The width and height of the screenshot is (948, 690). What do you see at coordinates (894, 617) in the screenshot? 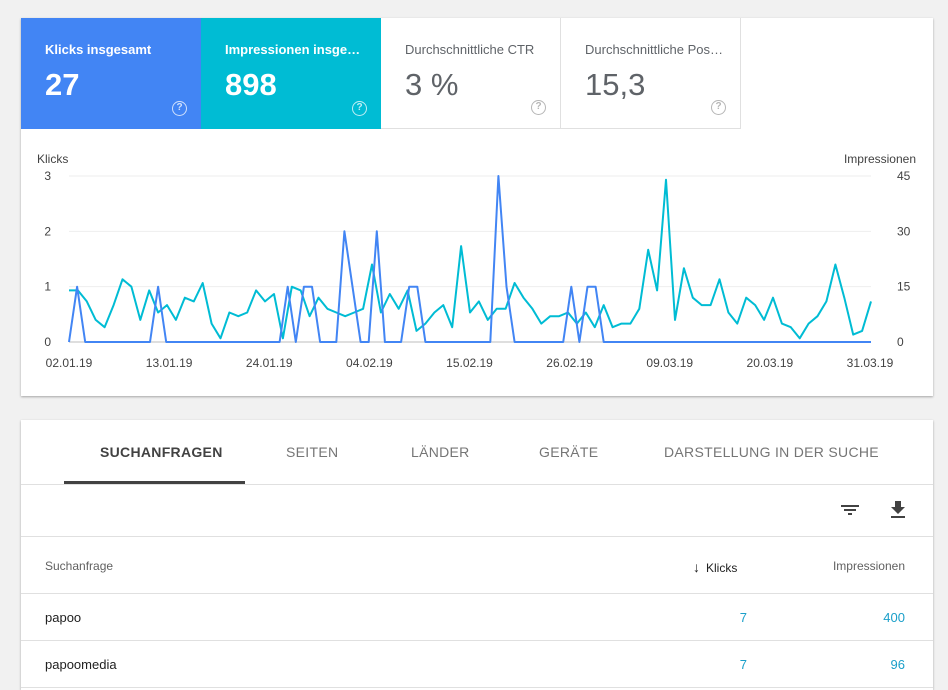
I see `impressions-cell: 400` at bounding box center [894, 617].